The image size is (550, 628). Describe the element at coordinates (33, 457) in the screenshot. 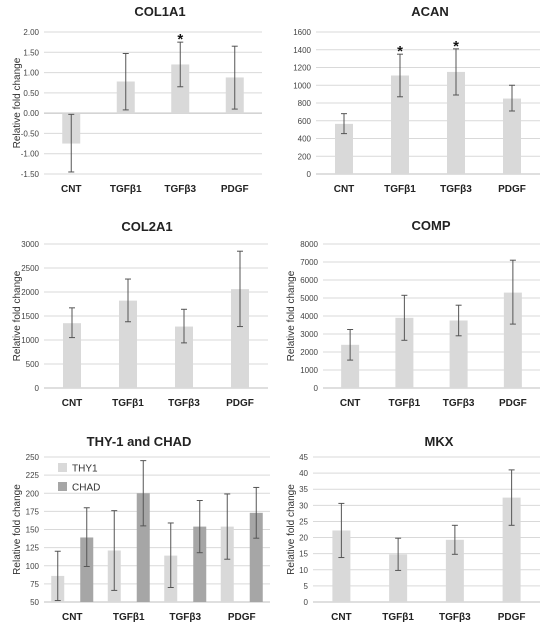

I see `y-tick-label: 250` at that location.